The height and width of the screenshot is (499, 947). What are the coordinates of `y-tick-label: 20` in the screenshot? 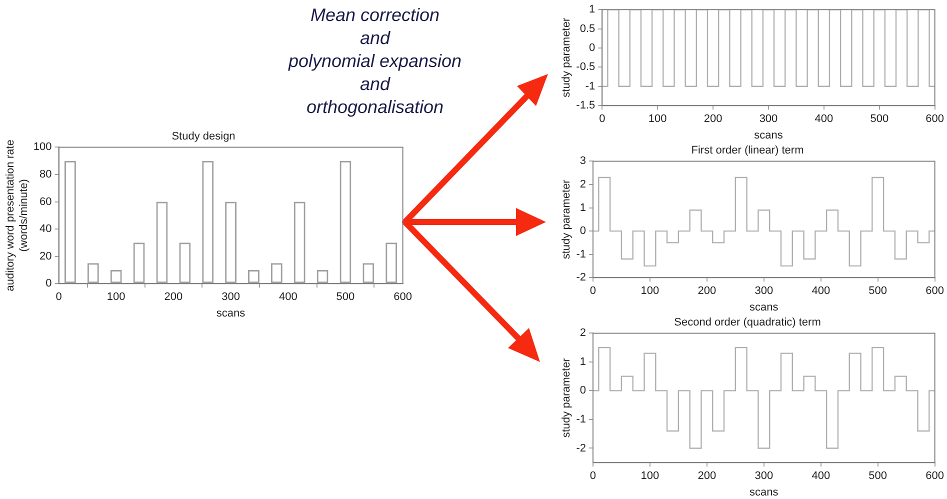 It's located at (46, 256).